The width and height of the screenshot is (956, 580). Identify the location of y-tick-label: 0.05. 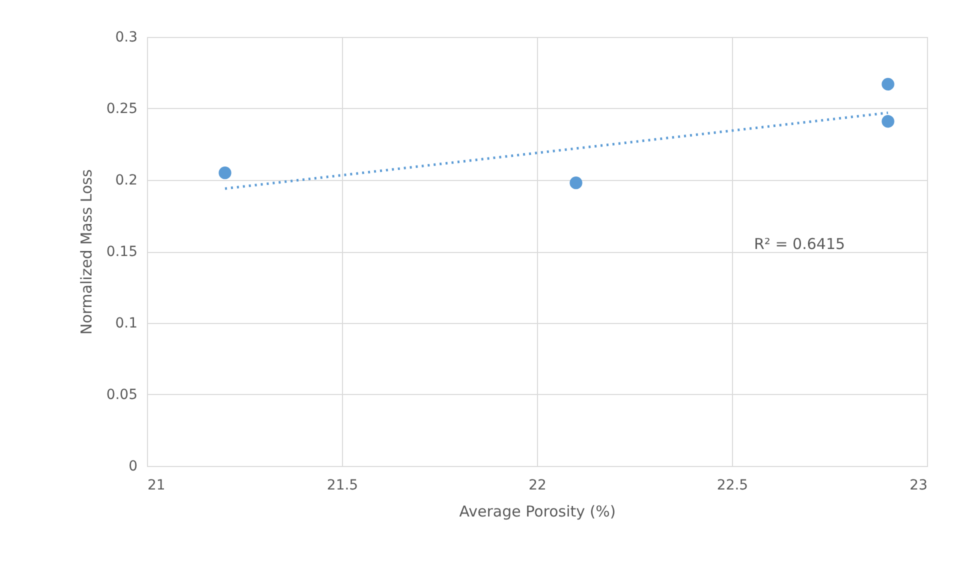
(122, 395).